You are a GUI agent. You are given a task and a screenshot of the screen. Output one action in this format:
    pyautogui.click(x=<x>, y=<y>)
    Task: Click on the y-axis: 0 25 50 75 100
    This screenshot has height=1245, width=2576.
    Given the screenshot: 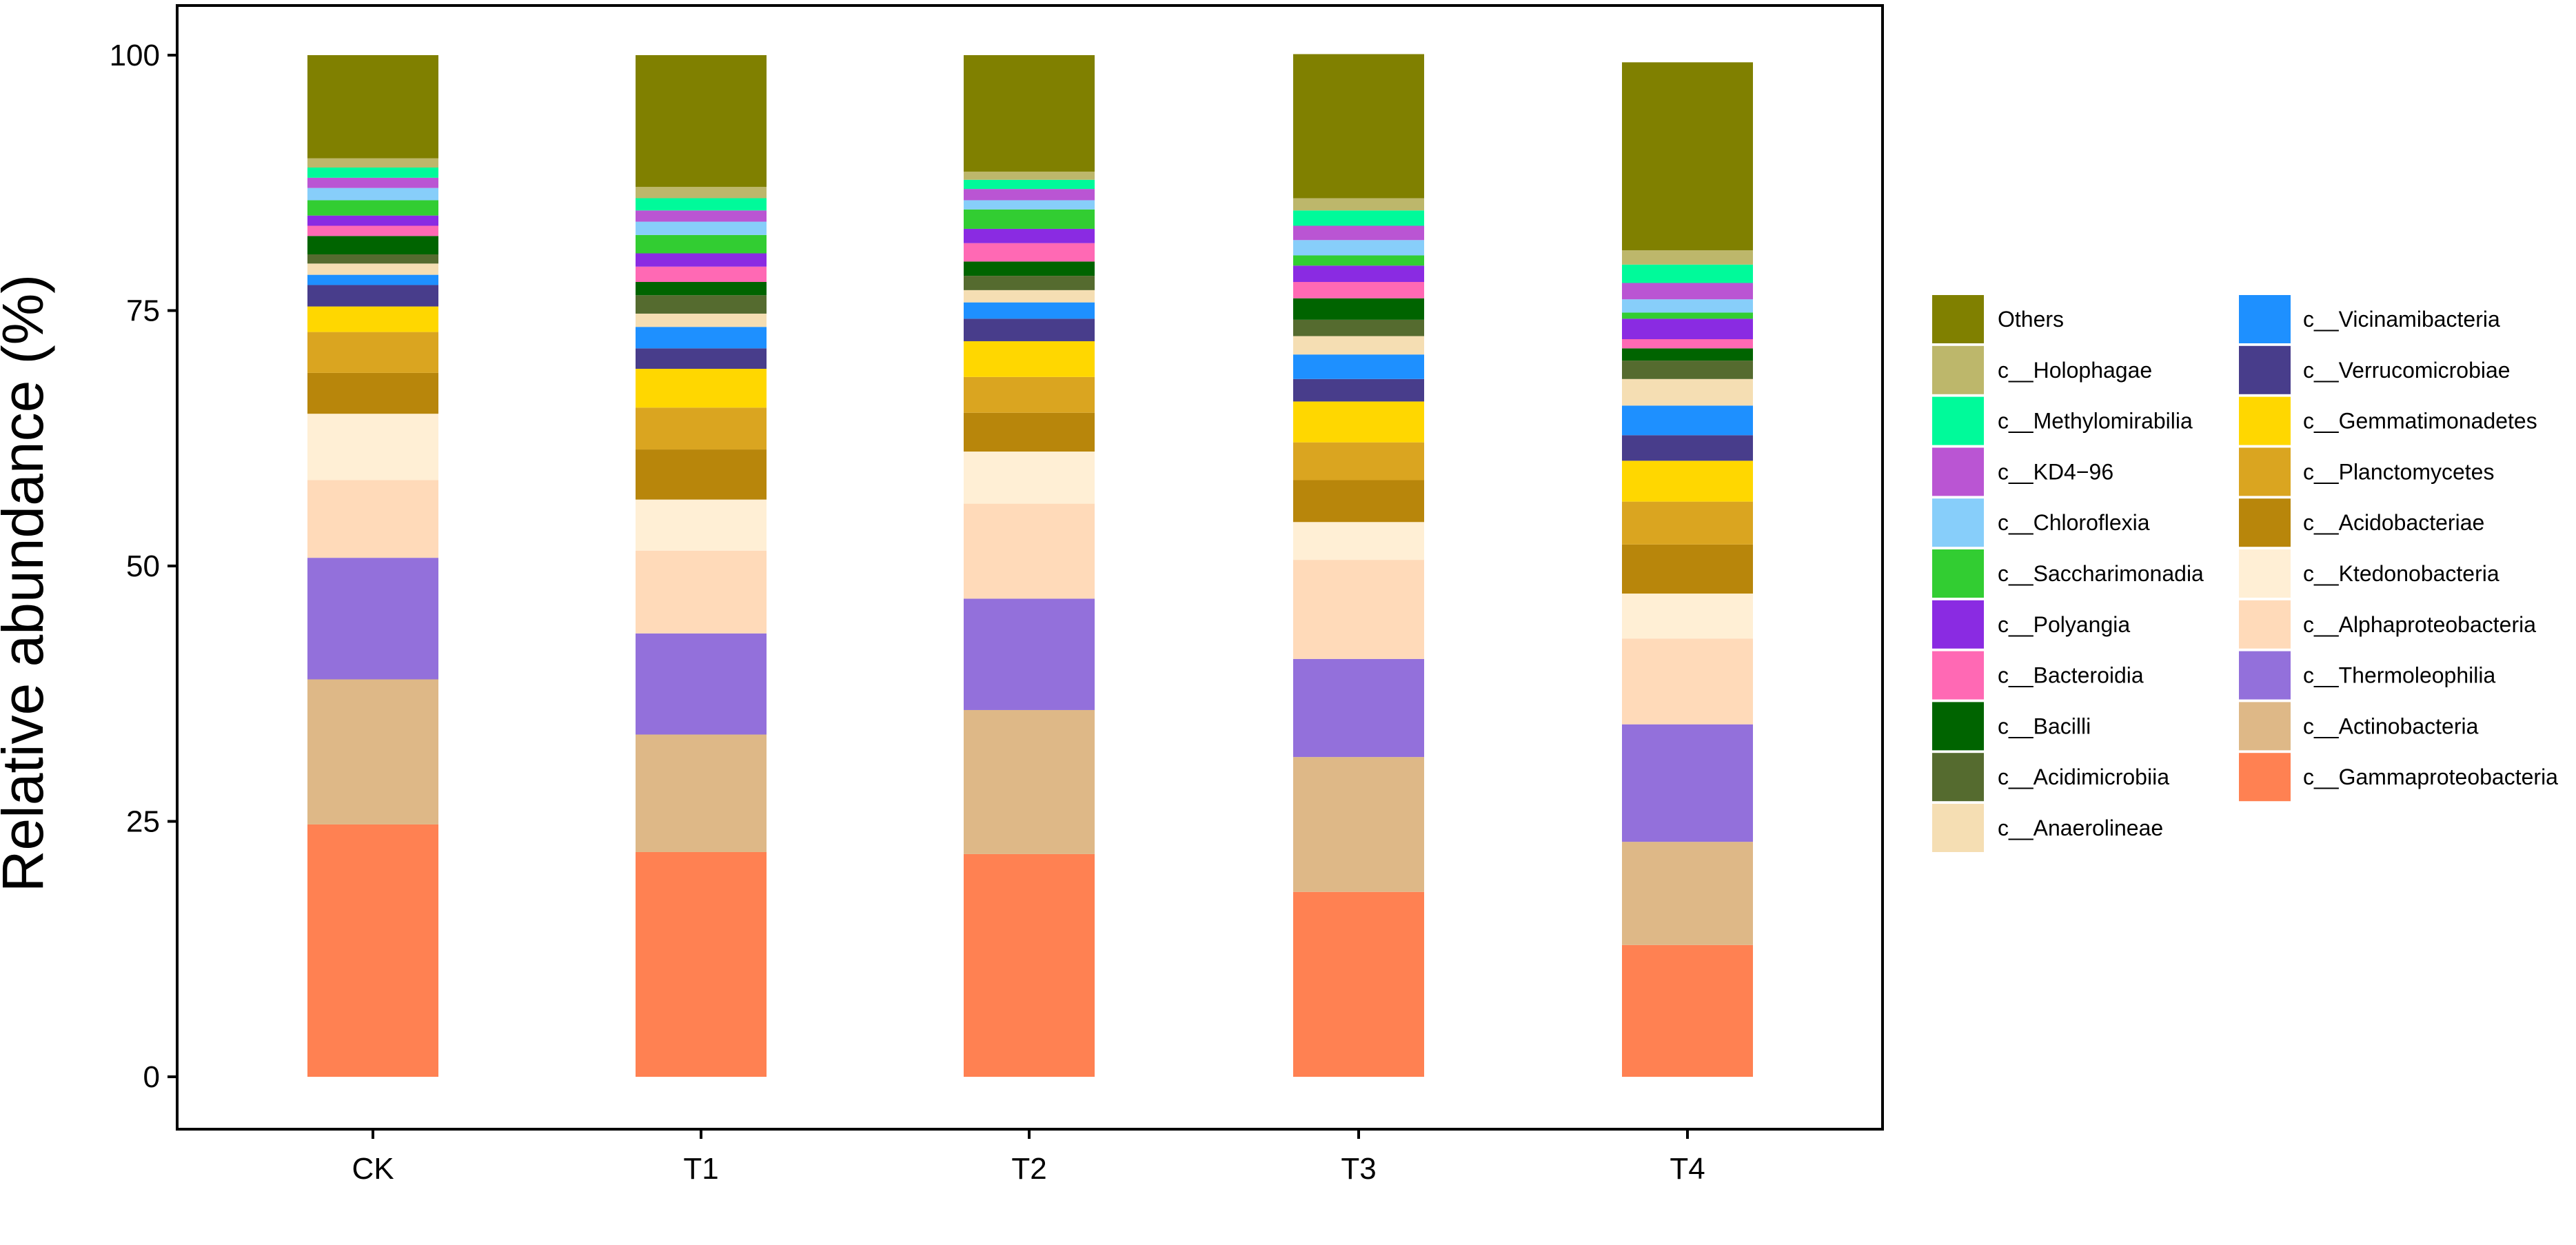 What is the action you would take?
    pyautogui.click(x=143, y=566)
    